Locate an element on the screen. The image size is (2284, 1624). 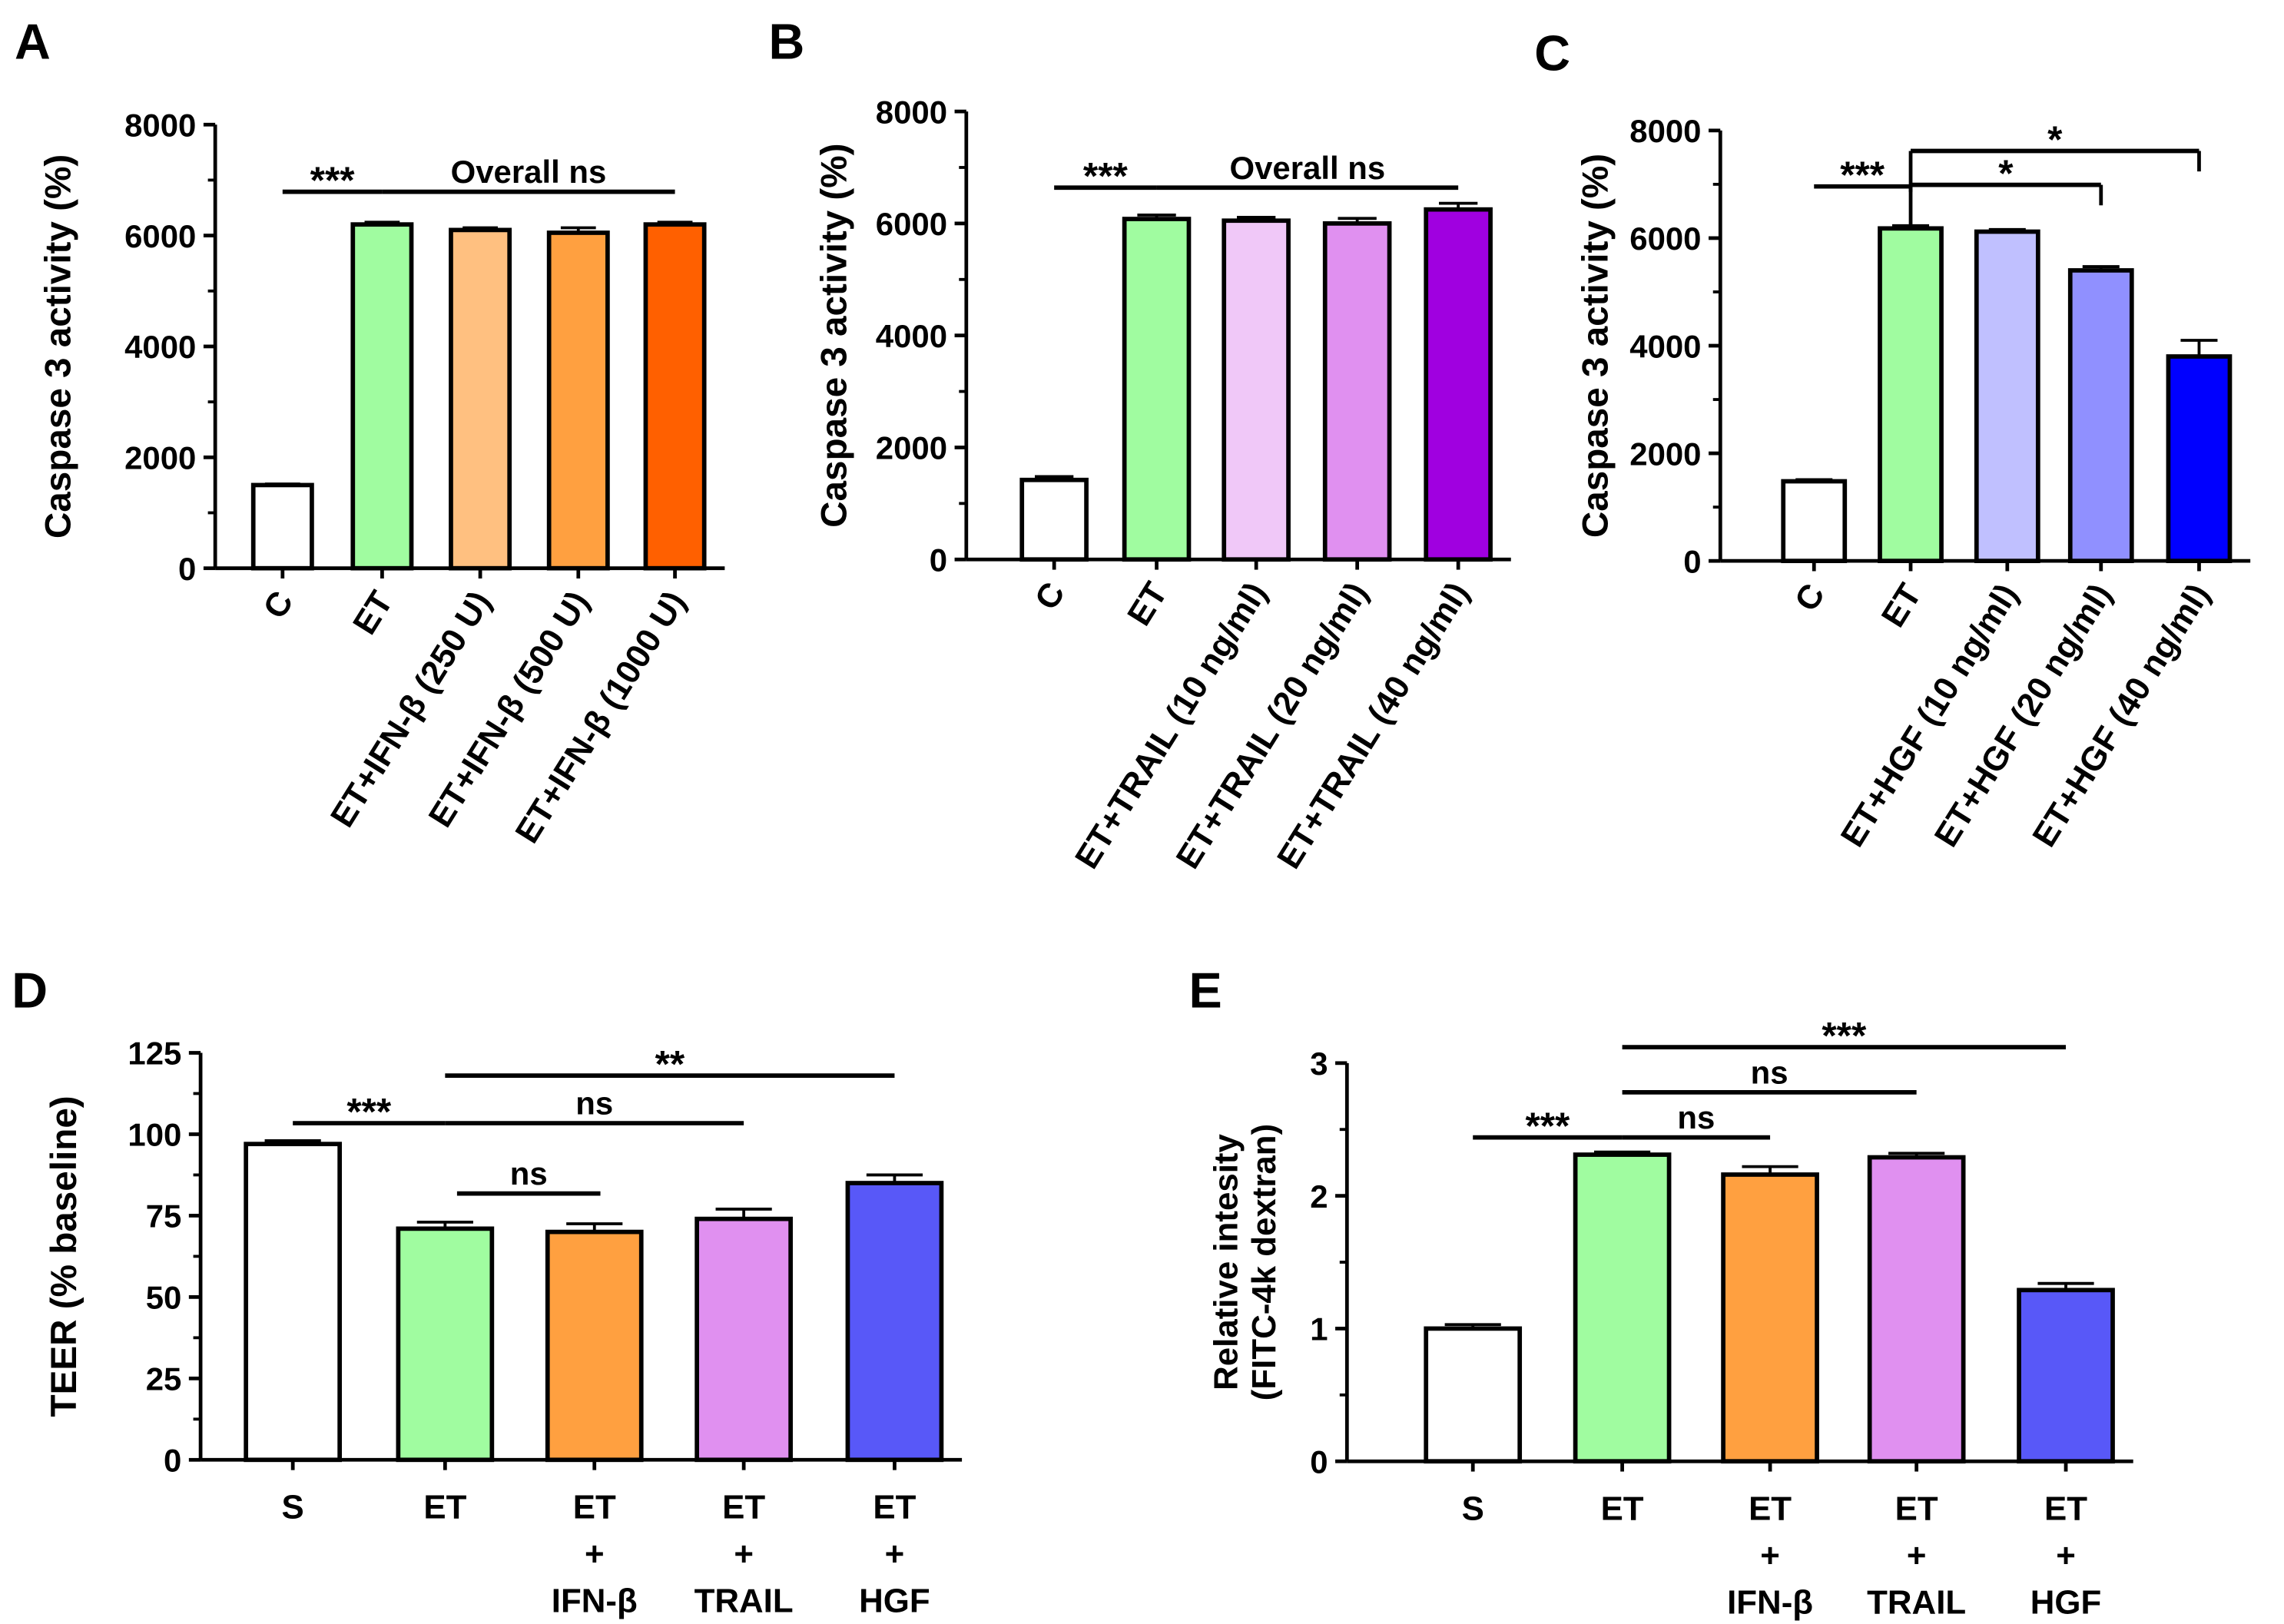
y-axis-label: TEER (% baseline) is located at coordinates (64, 1256).